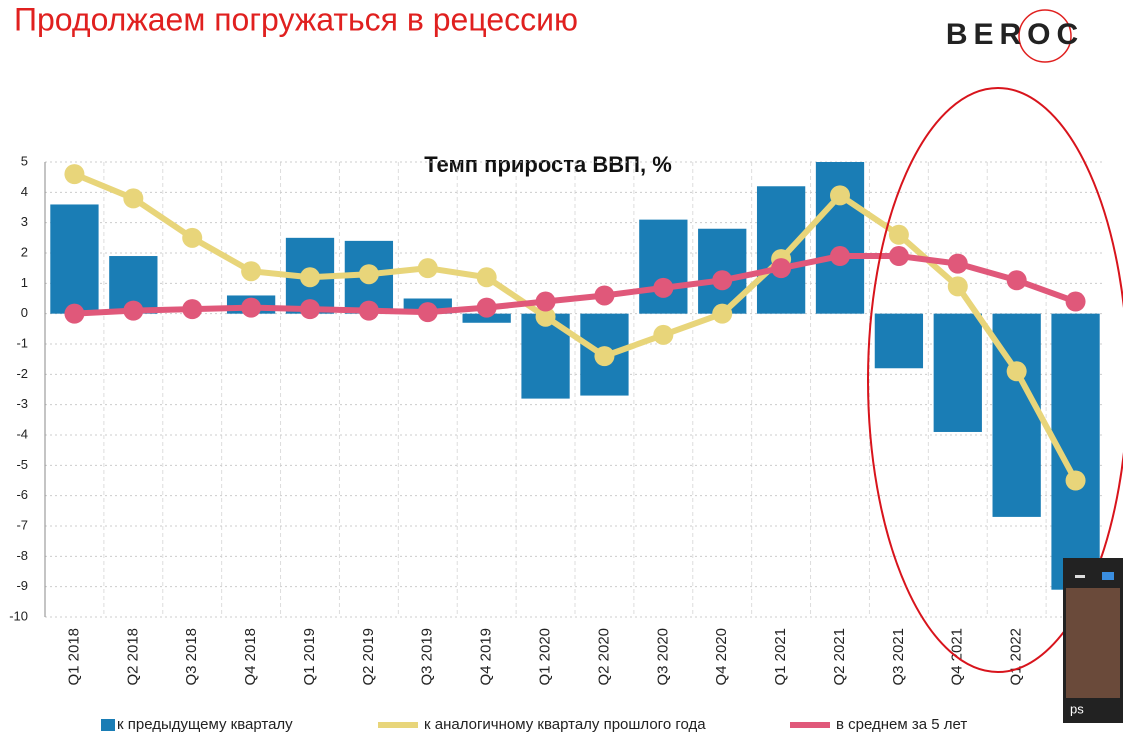 The width and height of the screenshot is (1123, 750). Describe the element at coordinates (24, 191) in the screenshot. I see `y-tick-label: 4` at that location.